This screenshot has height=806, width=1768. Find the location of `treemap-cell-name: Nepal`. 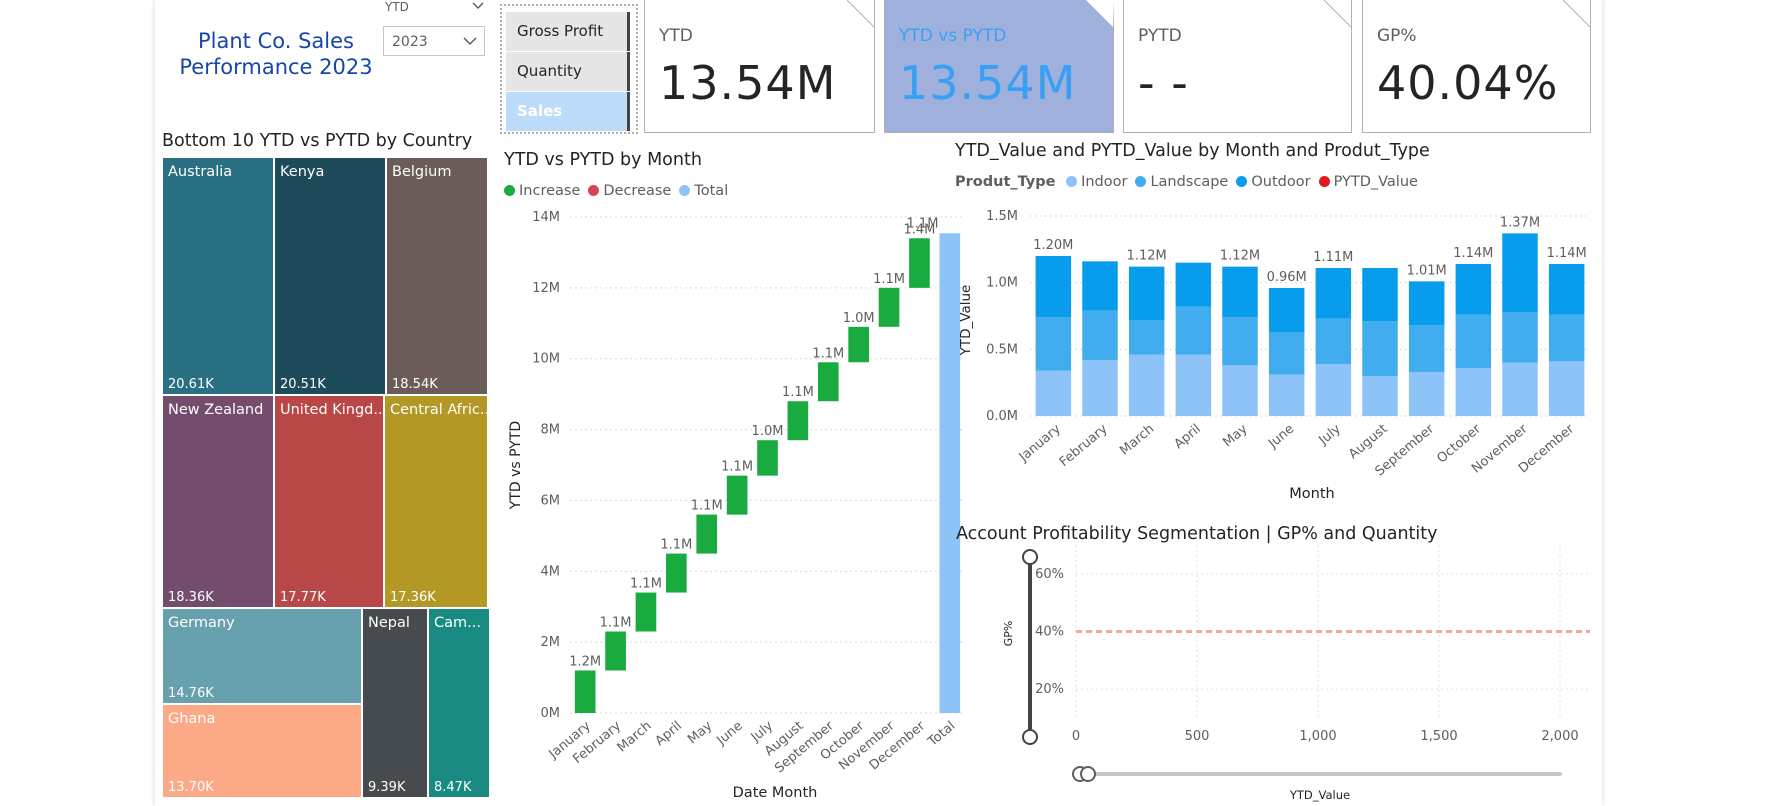

treemap-cell-name: Nepal is located at coordinates (389, 623).